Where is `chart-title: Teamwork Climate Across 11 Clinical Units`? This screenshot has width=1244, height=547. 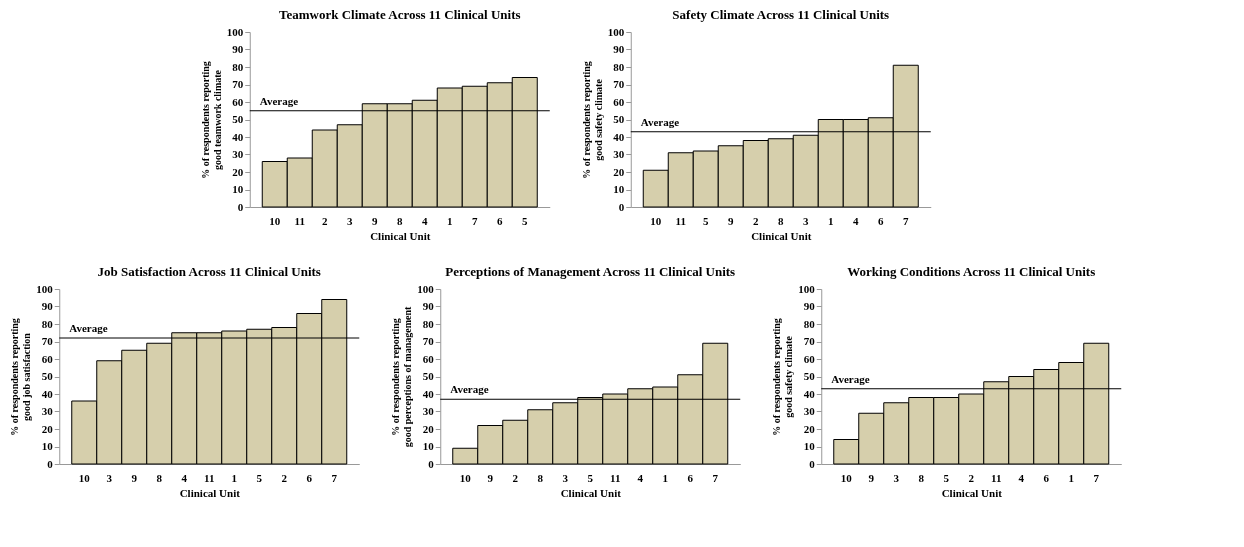 chart-title: Teamwork Climate Across 11 Clinical Units is located at coordinates (399, 14).